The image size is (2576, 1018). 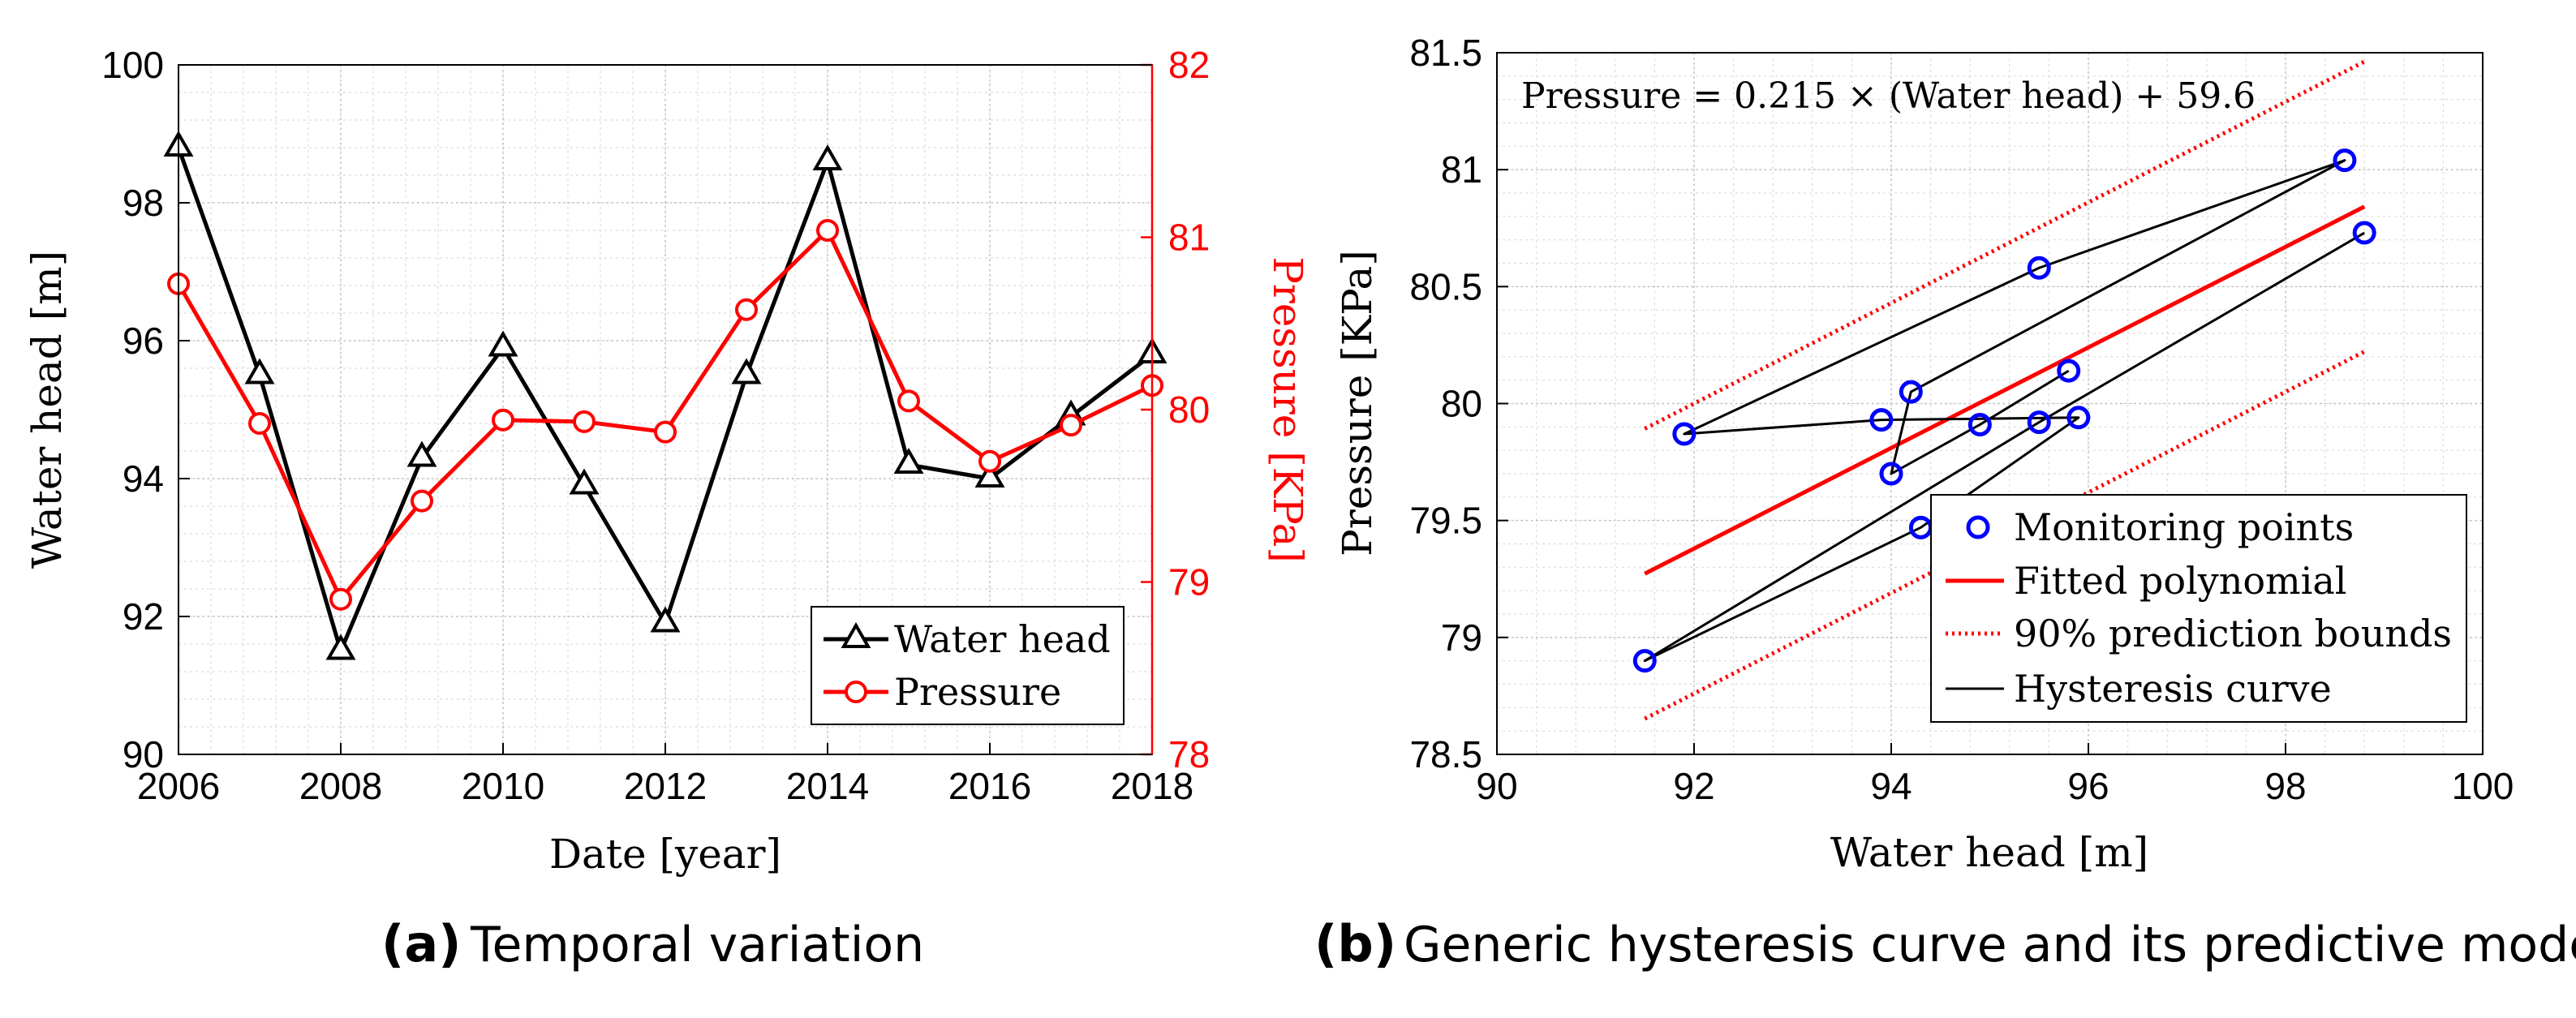 What do you see at coordinates (1888, 96) in the screenshot?
I see `chart-b-equation: Pressure = 0.215 × (Water head) + 59.6` at bounding box center [1888, 96].